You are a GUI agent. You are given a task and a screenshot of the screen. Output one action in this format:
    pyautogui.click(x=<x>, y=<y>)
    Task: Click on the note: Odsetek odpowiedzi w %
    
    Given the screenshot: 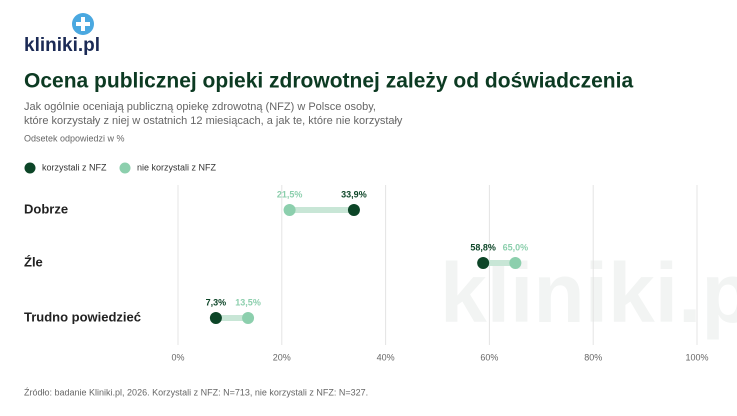 What is the action you would take?
    pyautogui.click(x=74, y=138)
    